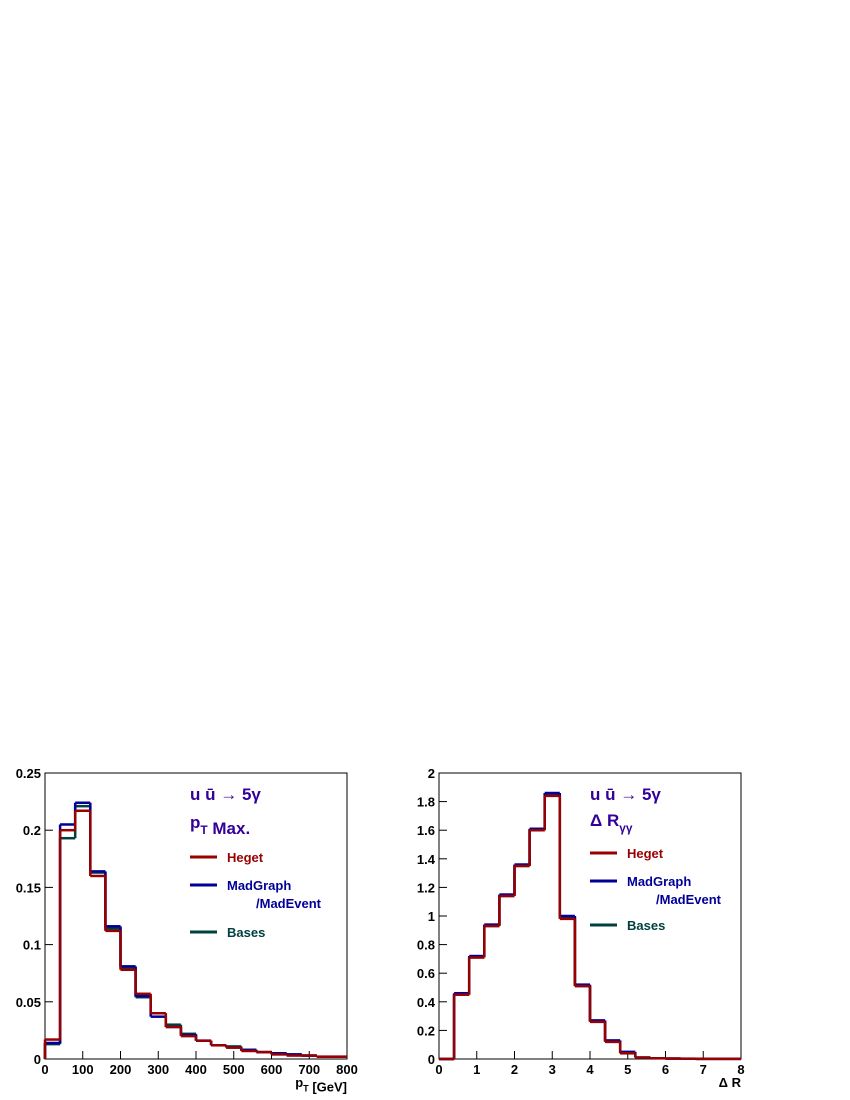 This screenshot has width=850, height=1100. Describe the element at coordinates (234, 1069) in the screenshot. I see `x-tick-label: 500` at that location.